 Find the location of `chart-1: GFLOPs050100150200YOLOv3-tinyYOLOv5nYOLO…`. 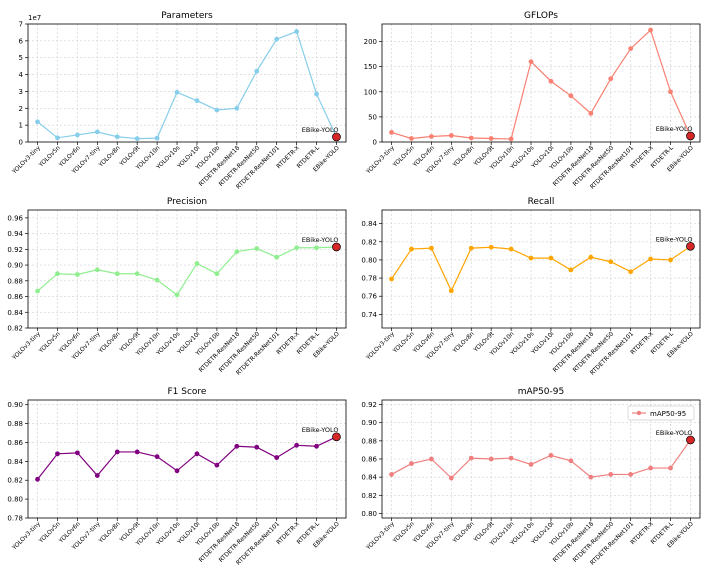

chart-1: GFLOPs050100150200YOLOv3-tinyYOLOv5nYOLO… is located at coordinates (532, 101).